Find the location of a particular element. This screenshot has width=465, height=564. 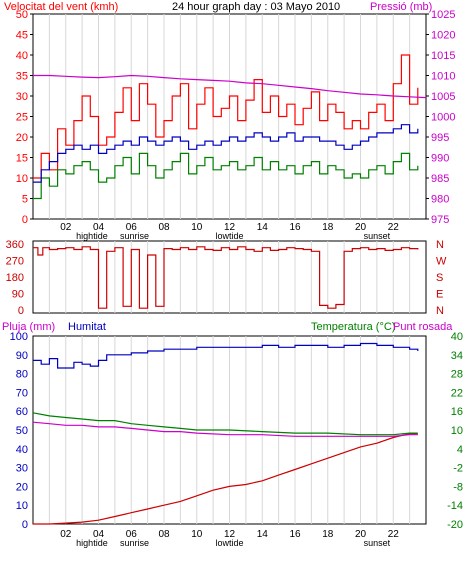

top-x-tick-label: 04 is located at coordinates (99, 227).